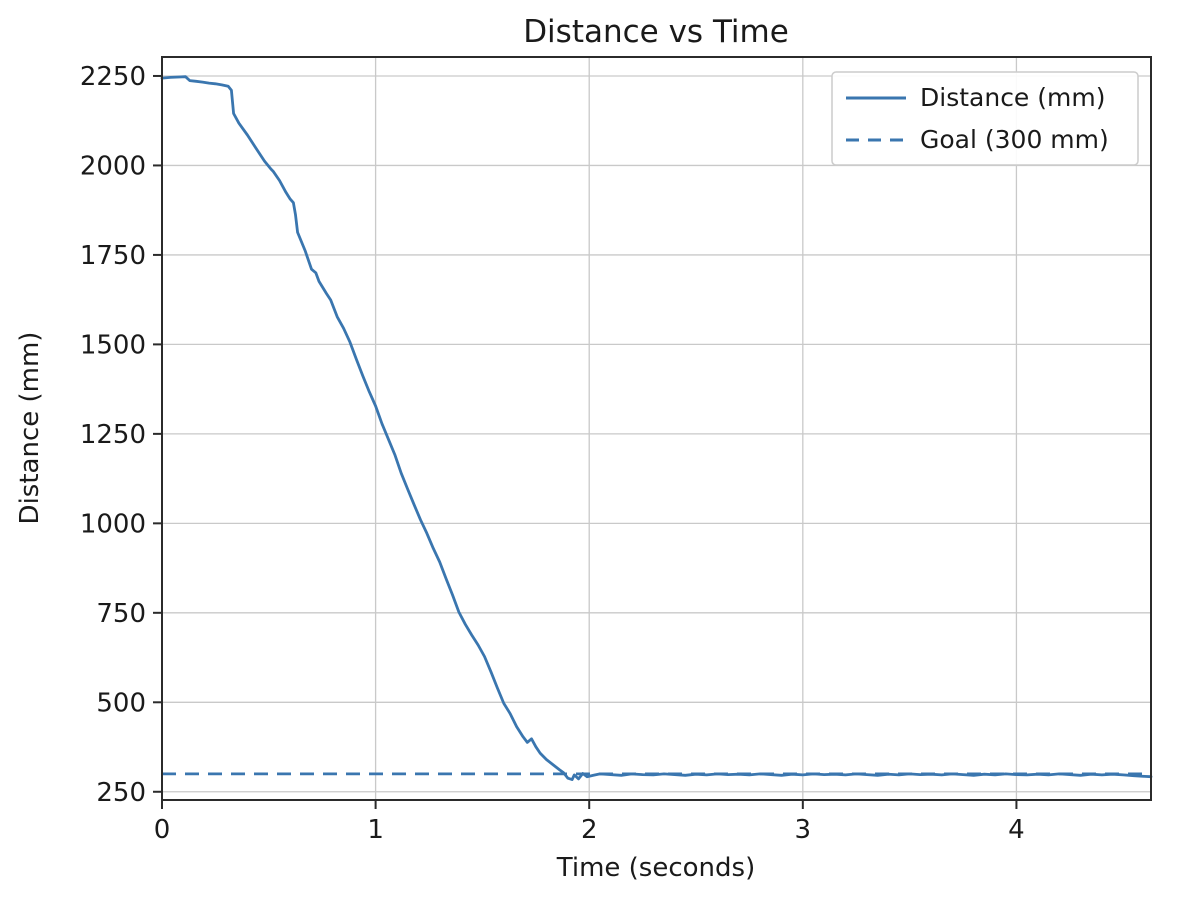 The width and height of the screenshot is (1182, 910). I want to click on legend-frame, so click(985, 118).